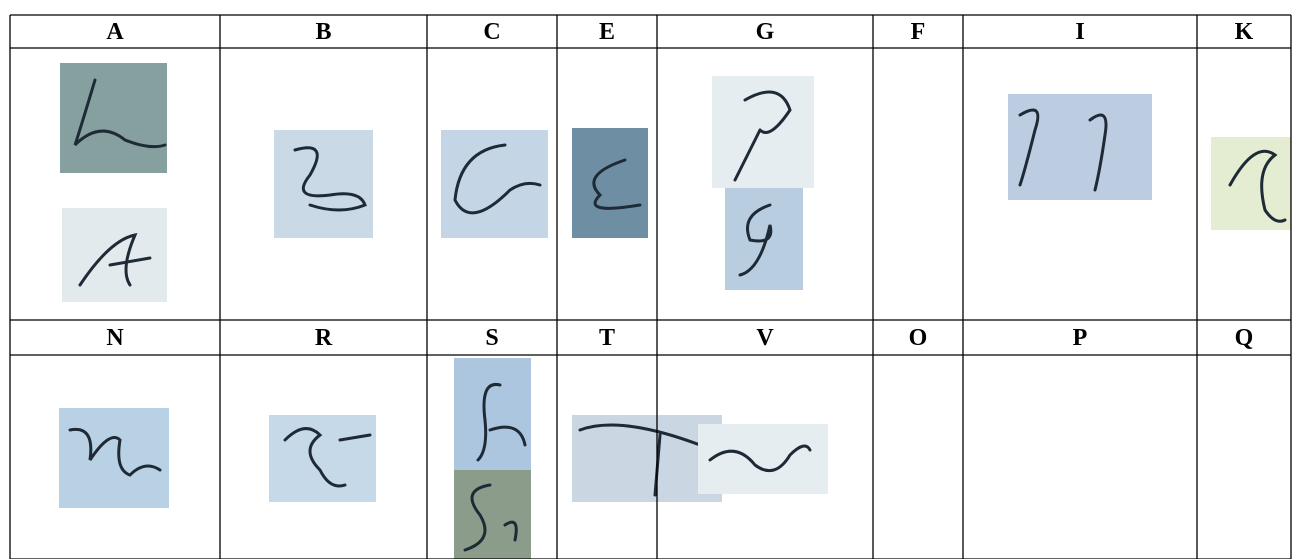 This screenshot has width=1301, height=559. What do you see at coordinates (607, 32) in the screenshot?
I see `column-header: E` at bounding box center [607, 32].